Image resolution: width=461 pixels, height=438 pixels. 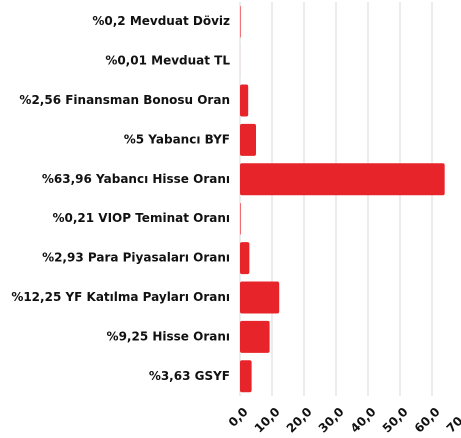 I want to click on y-tick-label: %2,93 Para Piyasaları Oranı, so click(x=136, y=258).